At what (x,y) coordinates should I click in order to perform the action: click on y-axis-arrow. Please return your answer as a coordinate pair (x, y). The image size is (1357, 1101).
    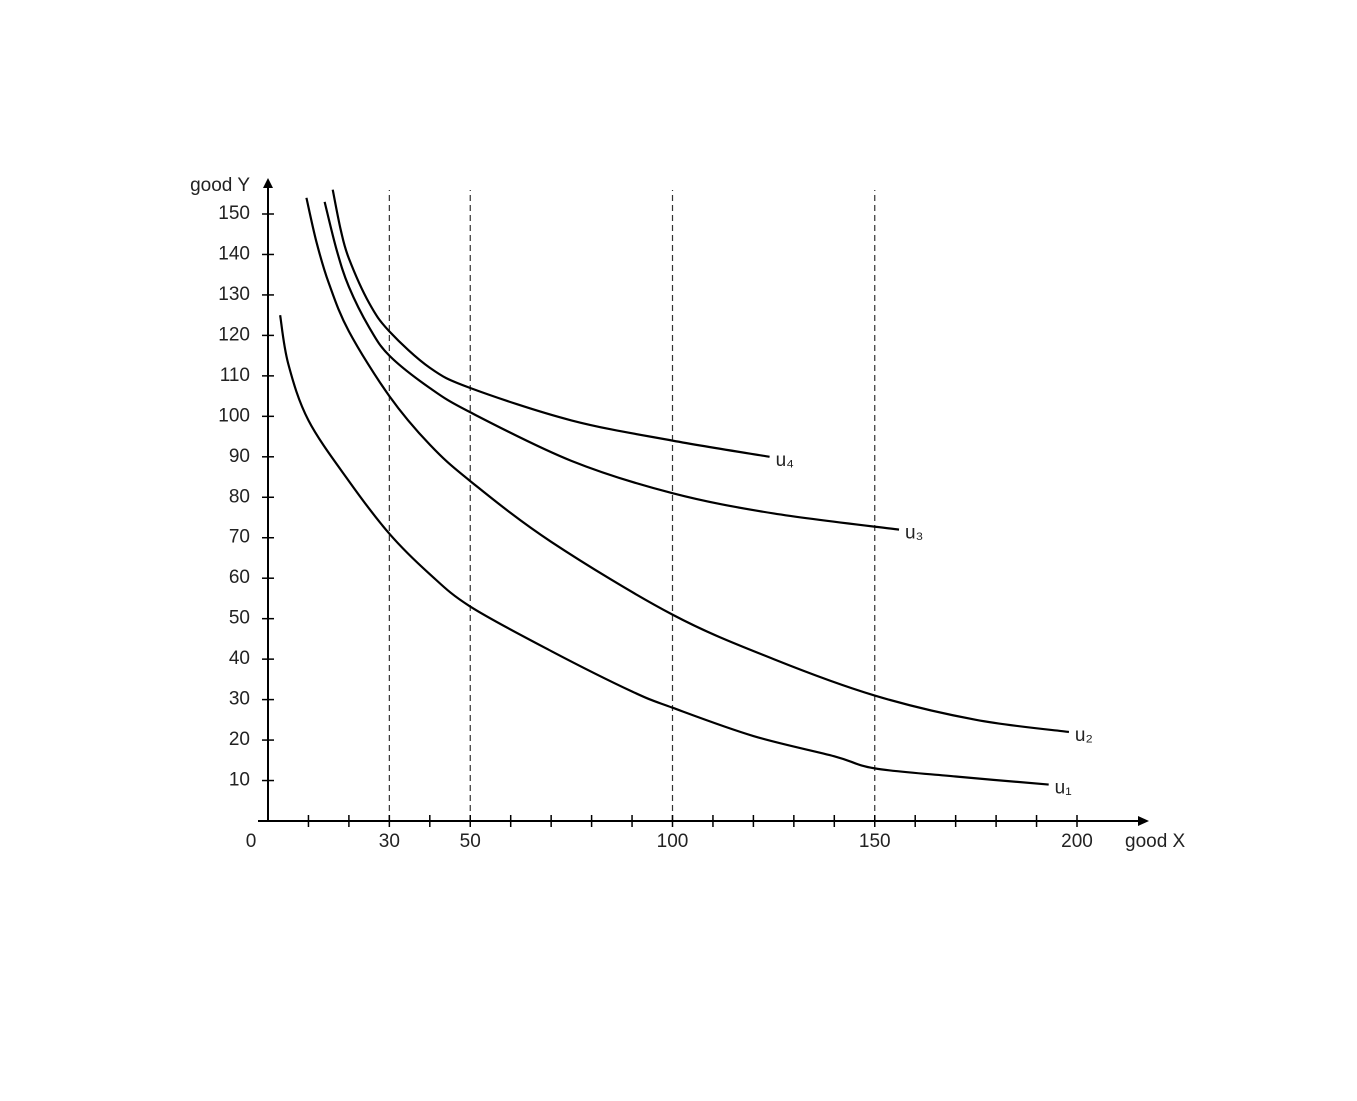
    Looking at the image, I should click on (268, 183).